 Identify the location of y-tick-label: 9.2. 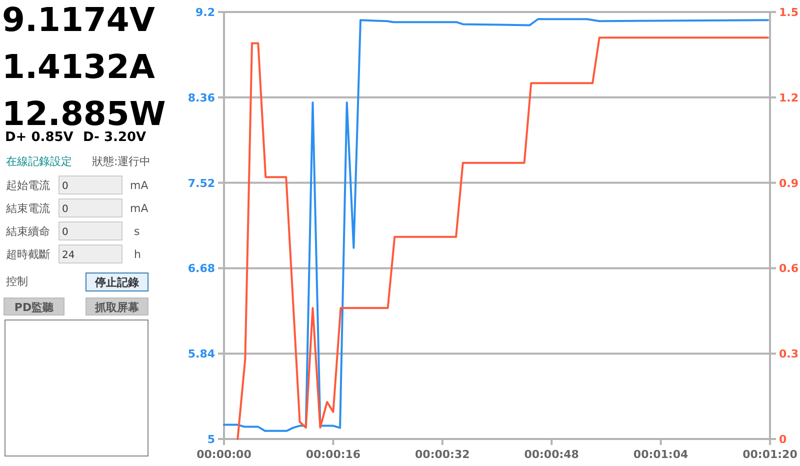
(205, 12).